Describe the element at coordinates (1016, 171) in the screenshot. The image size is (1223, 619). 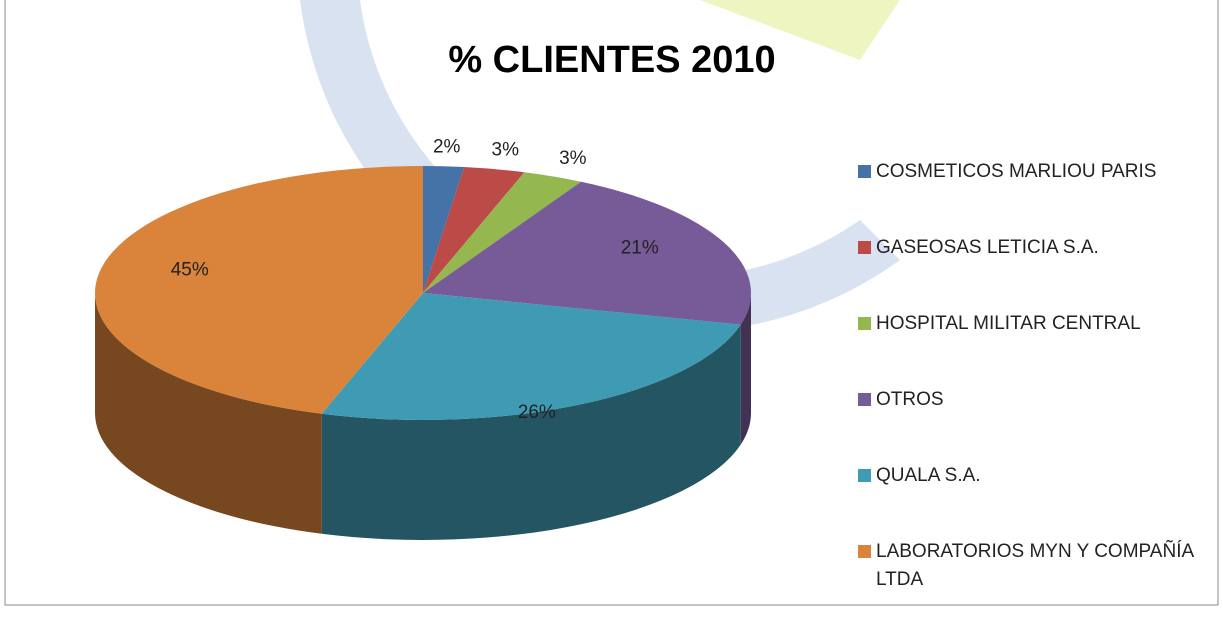
I see `legend-label: COSMETICOS MARLIOU PARIS` at that location.